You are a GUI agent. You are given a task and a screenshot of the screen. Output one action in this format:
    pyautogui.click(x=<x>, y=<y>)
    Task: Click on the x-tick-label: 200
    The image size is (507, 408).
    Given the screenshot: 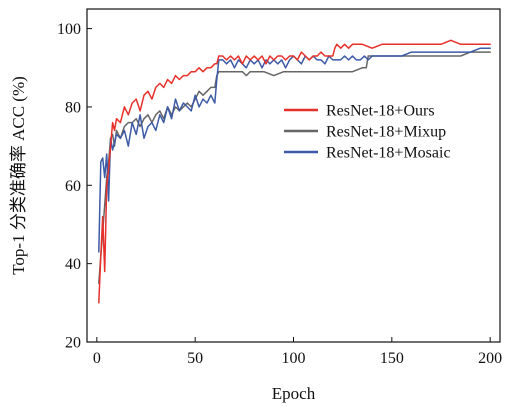 What is the action you would take?
    pyautogui.click(x=490, y=358)
    